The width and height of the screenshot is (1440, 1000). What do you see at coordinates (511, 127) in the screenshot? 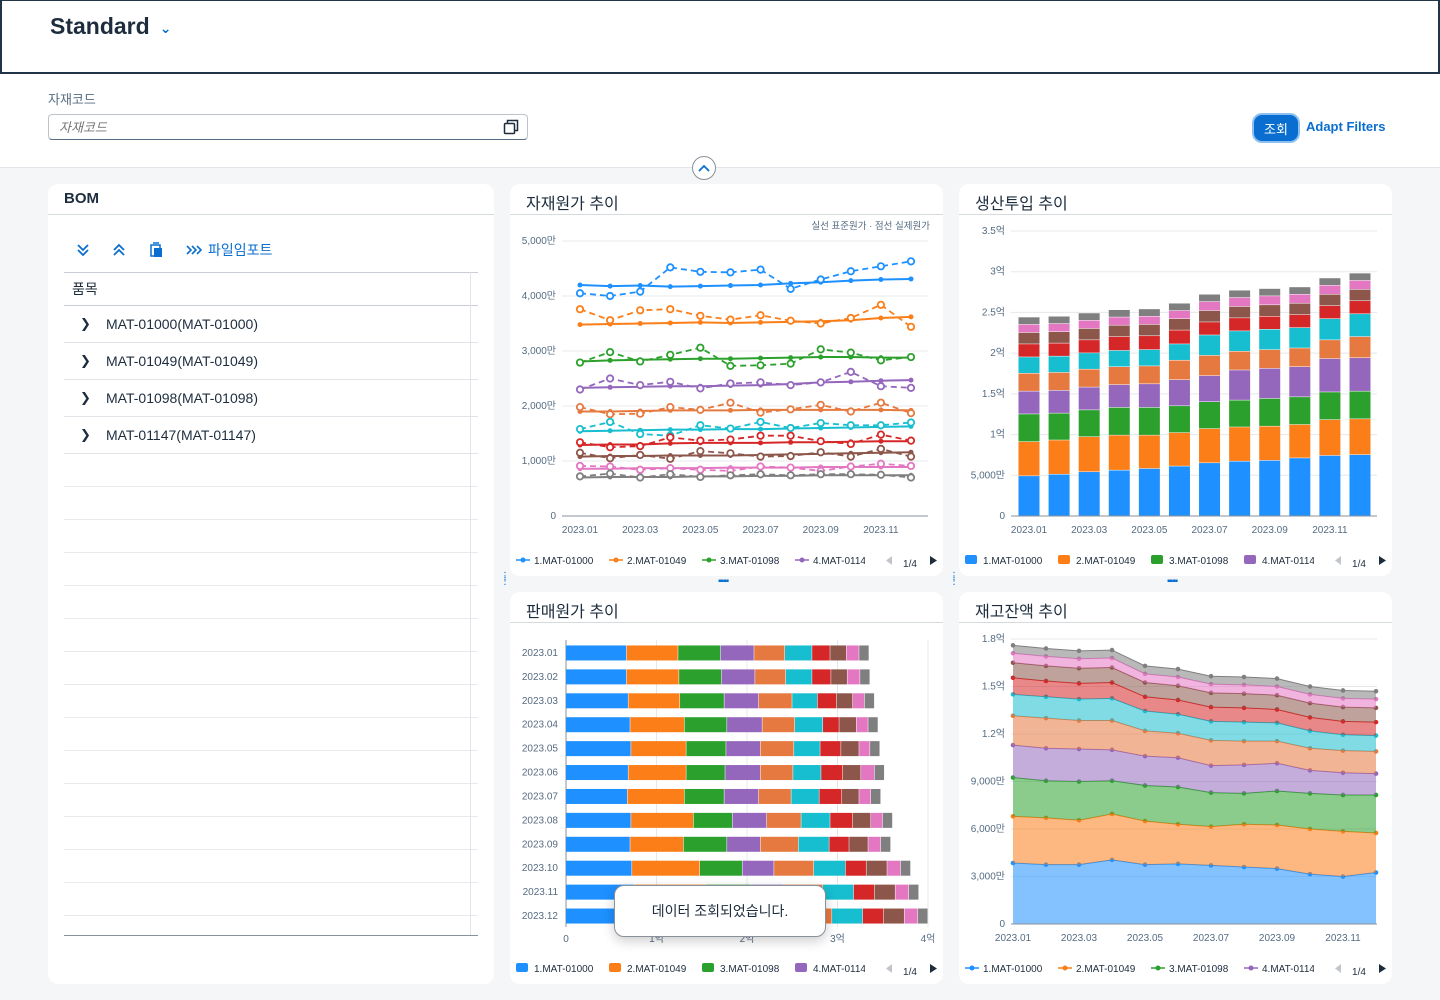
I see `value-help-icon` at bounding box center [511, 127].